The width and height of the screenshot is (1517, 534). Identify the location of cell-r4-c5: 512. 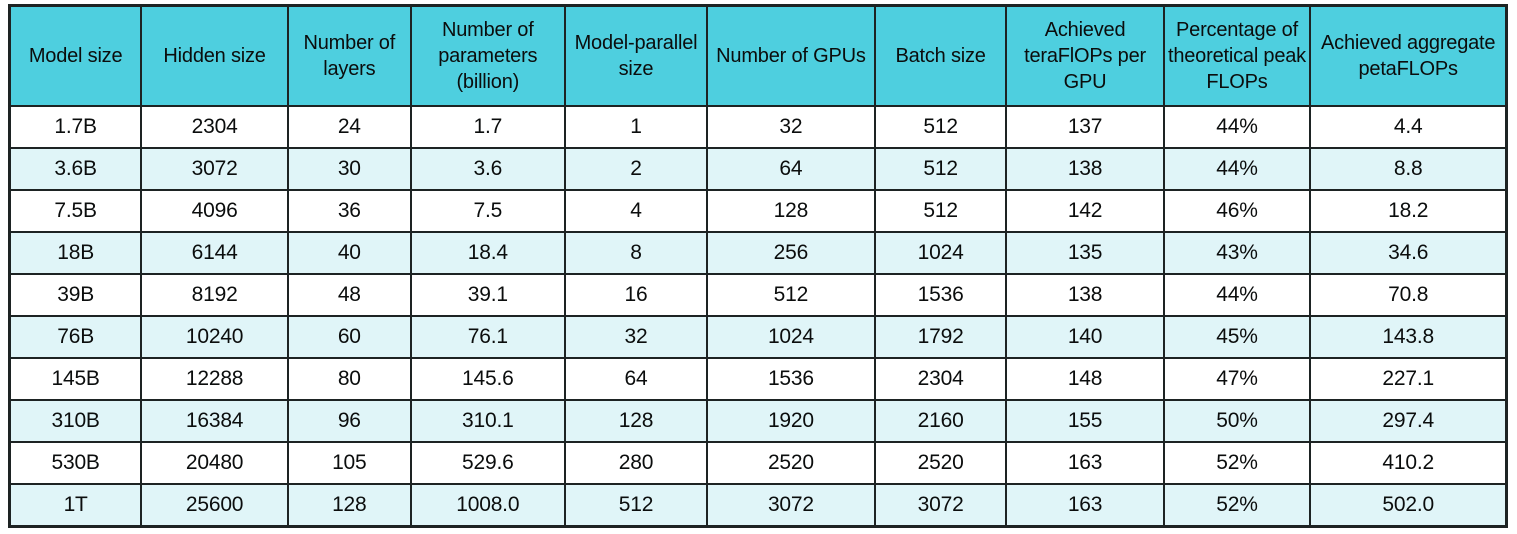
(791, 295).